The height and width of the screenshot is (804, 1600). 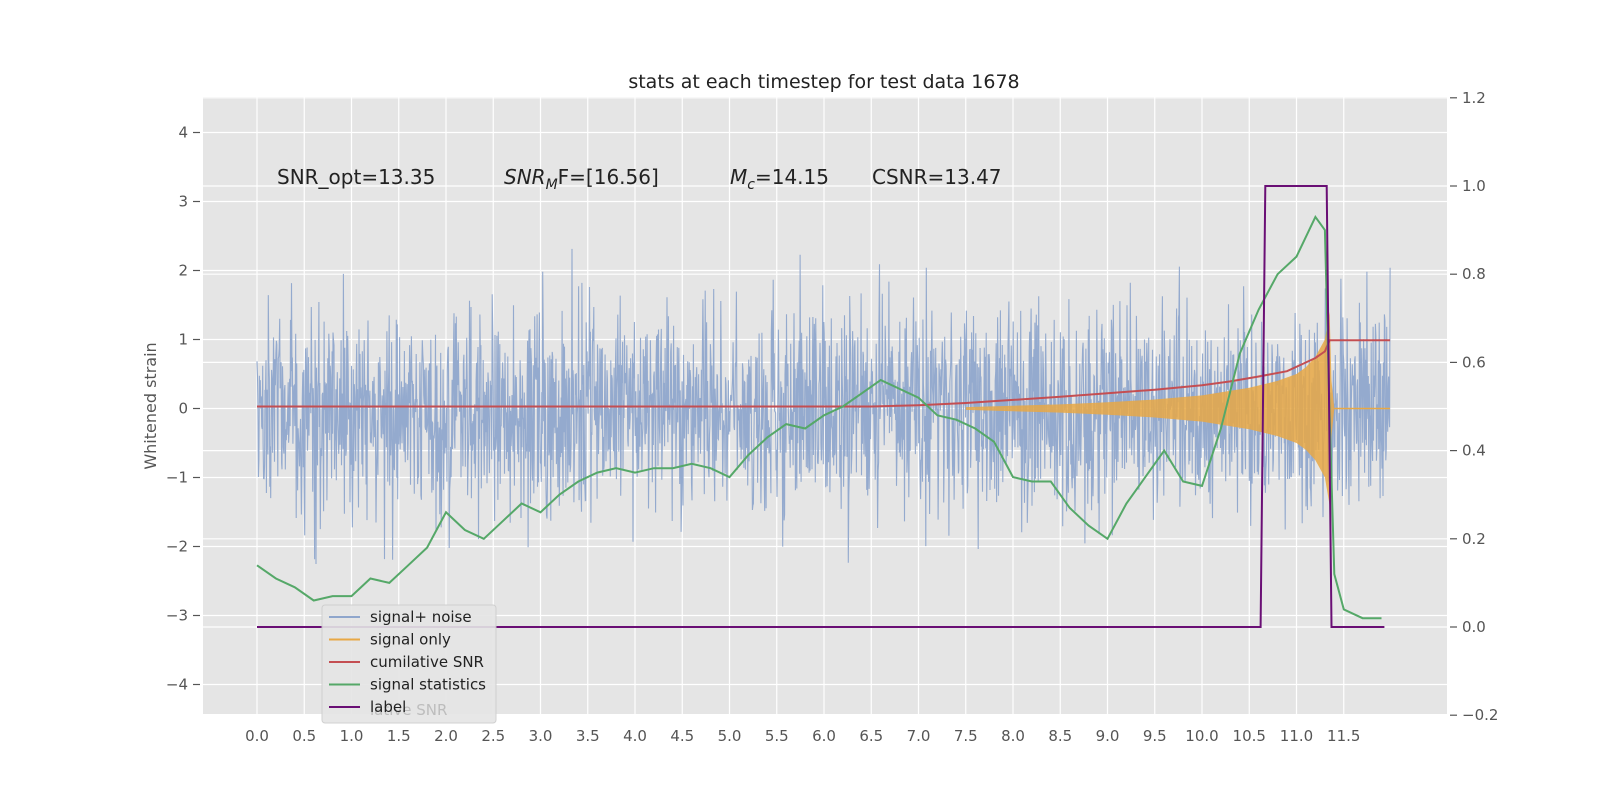 I want to click on legend-label: signal only, so click(x=410, y=640).